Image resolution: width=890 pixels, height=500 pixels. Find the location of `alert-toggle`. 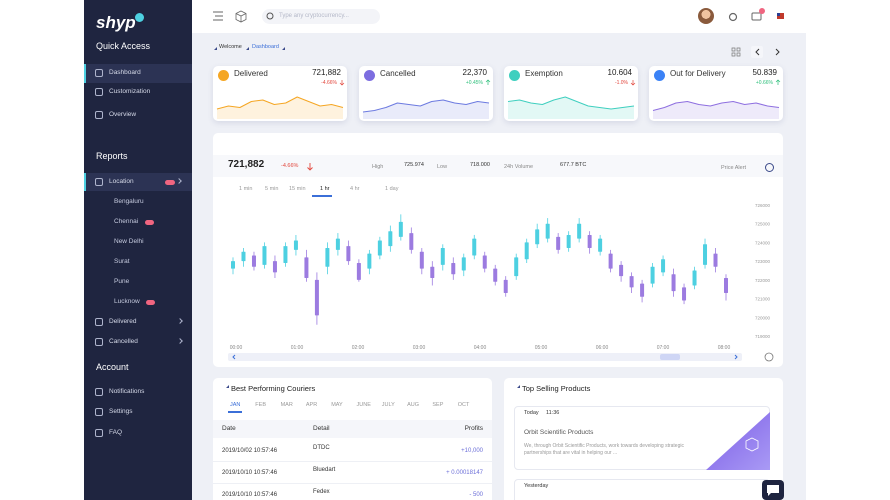

alert-toggle is located at coordinates (769, 167).